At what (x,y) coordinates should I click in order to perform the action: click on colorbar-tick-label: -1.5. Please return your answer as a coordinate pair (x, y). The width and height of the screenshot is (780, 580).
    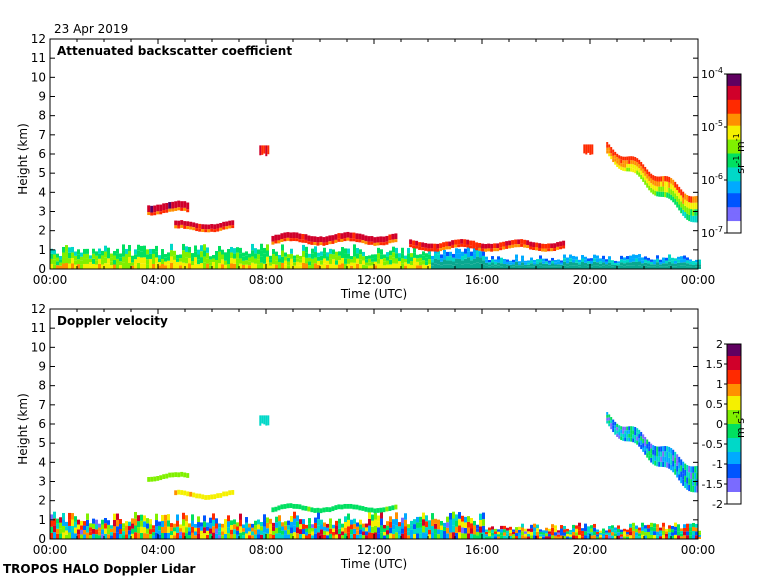
    Looking at the image, I should click on (712, 484).